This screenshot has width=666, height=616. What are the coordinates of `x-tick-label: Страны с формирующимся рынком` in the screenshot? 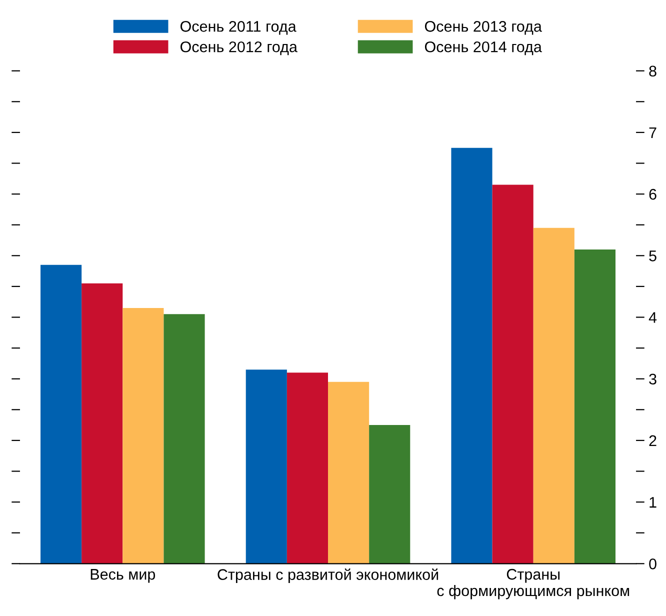 It's located at (533, 584).